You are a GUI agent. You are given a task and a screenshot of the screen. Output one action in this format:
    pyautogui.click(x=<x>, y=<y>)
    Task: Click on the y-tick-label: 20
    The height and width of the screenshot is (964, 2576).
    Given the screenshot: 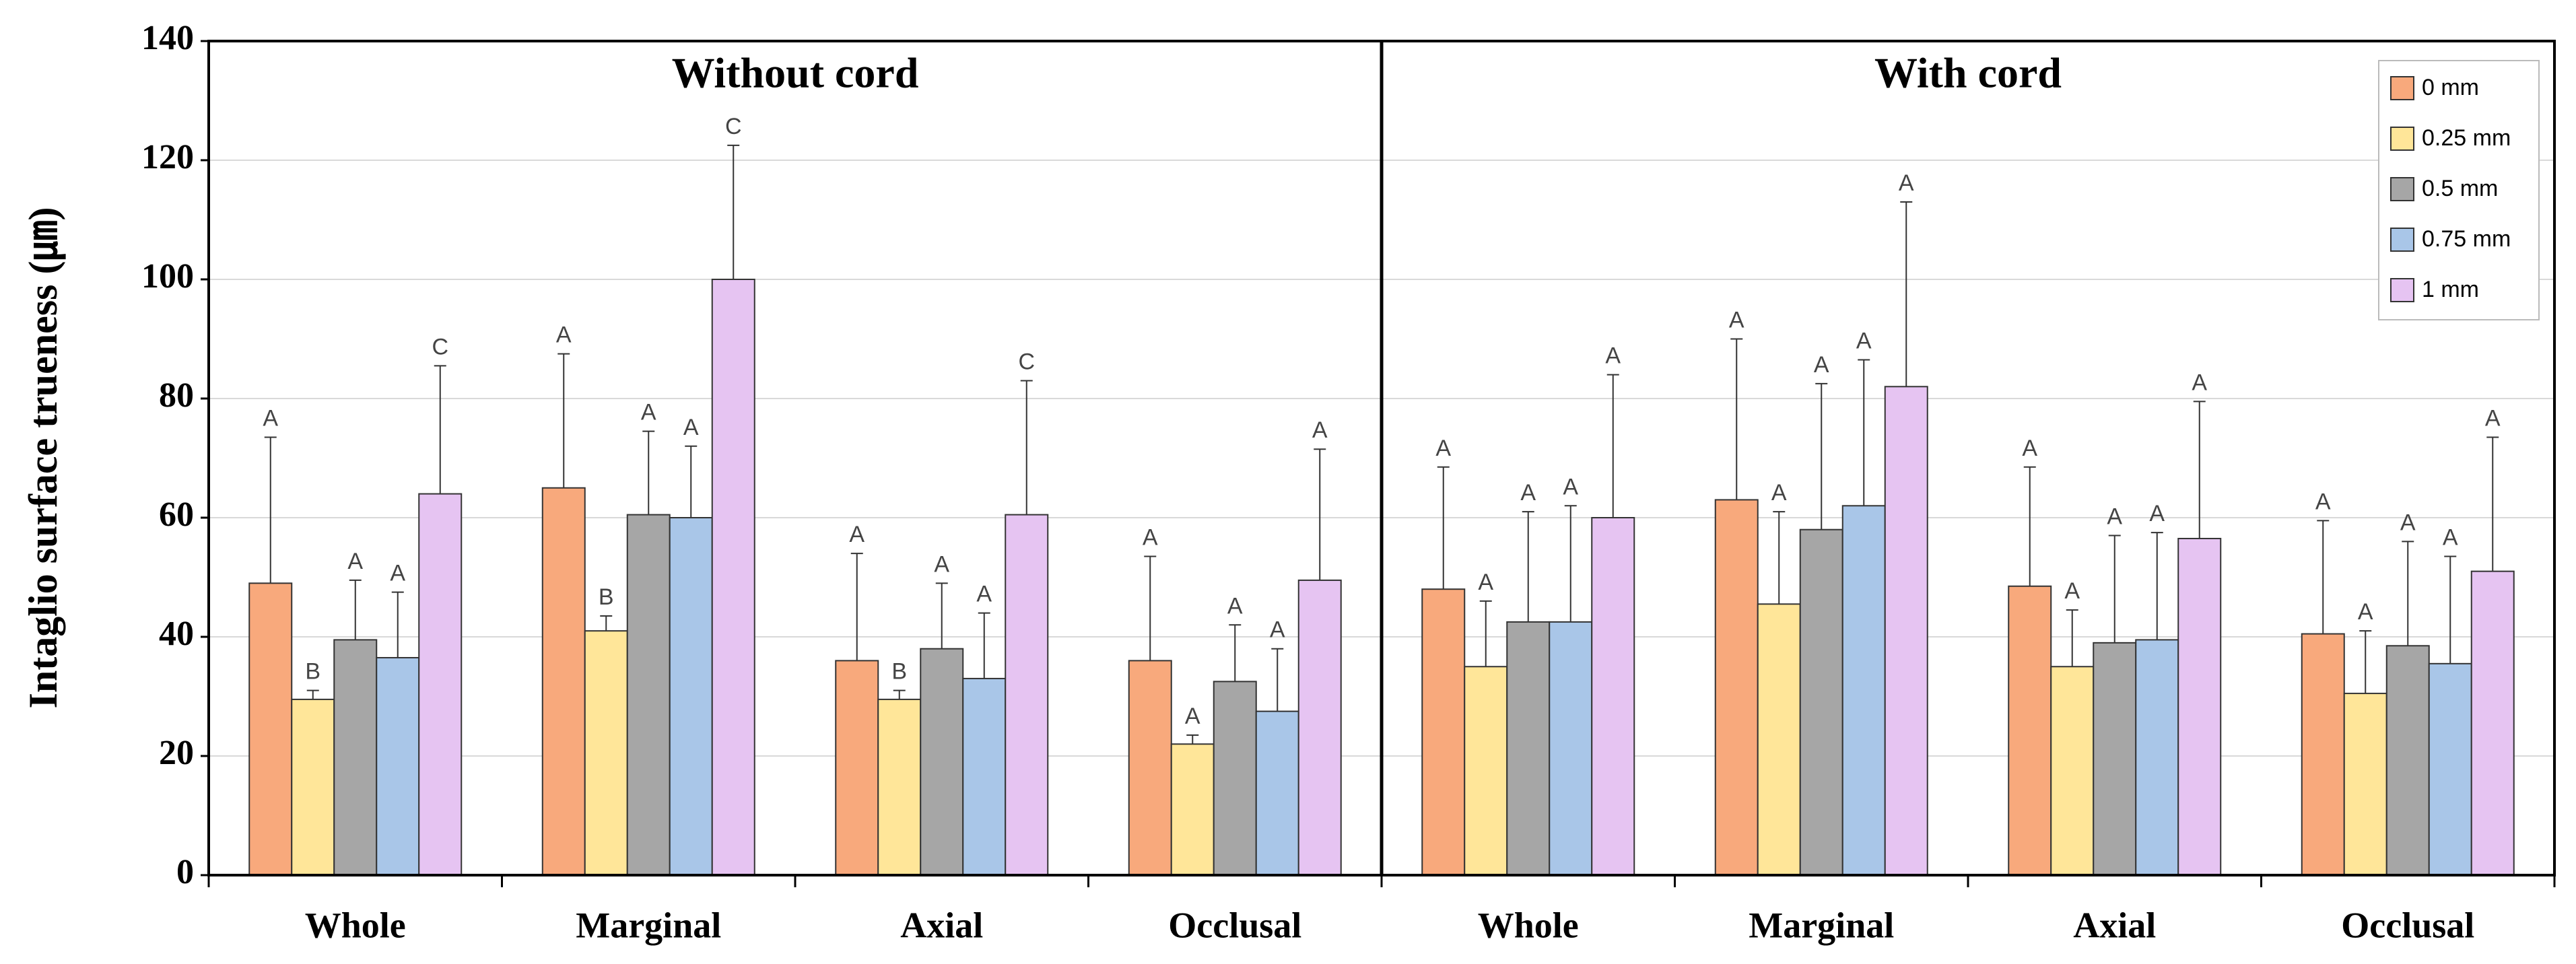 What is the action you would take?
    pyautogui.click(x=177, y=753)
    